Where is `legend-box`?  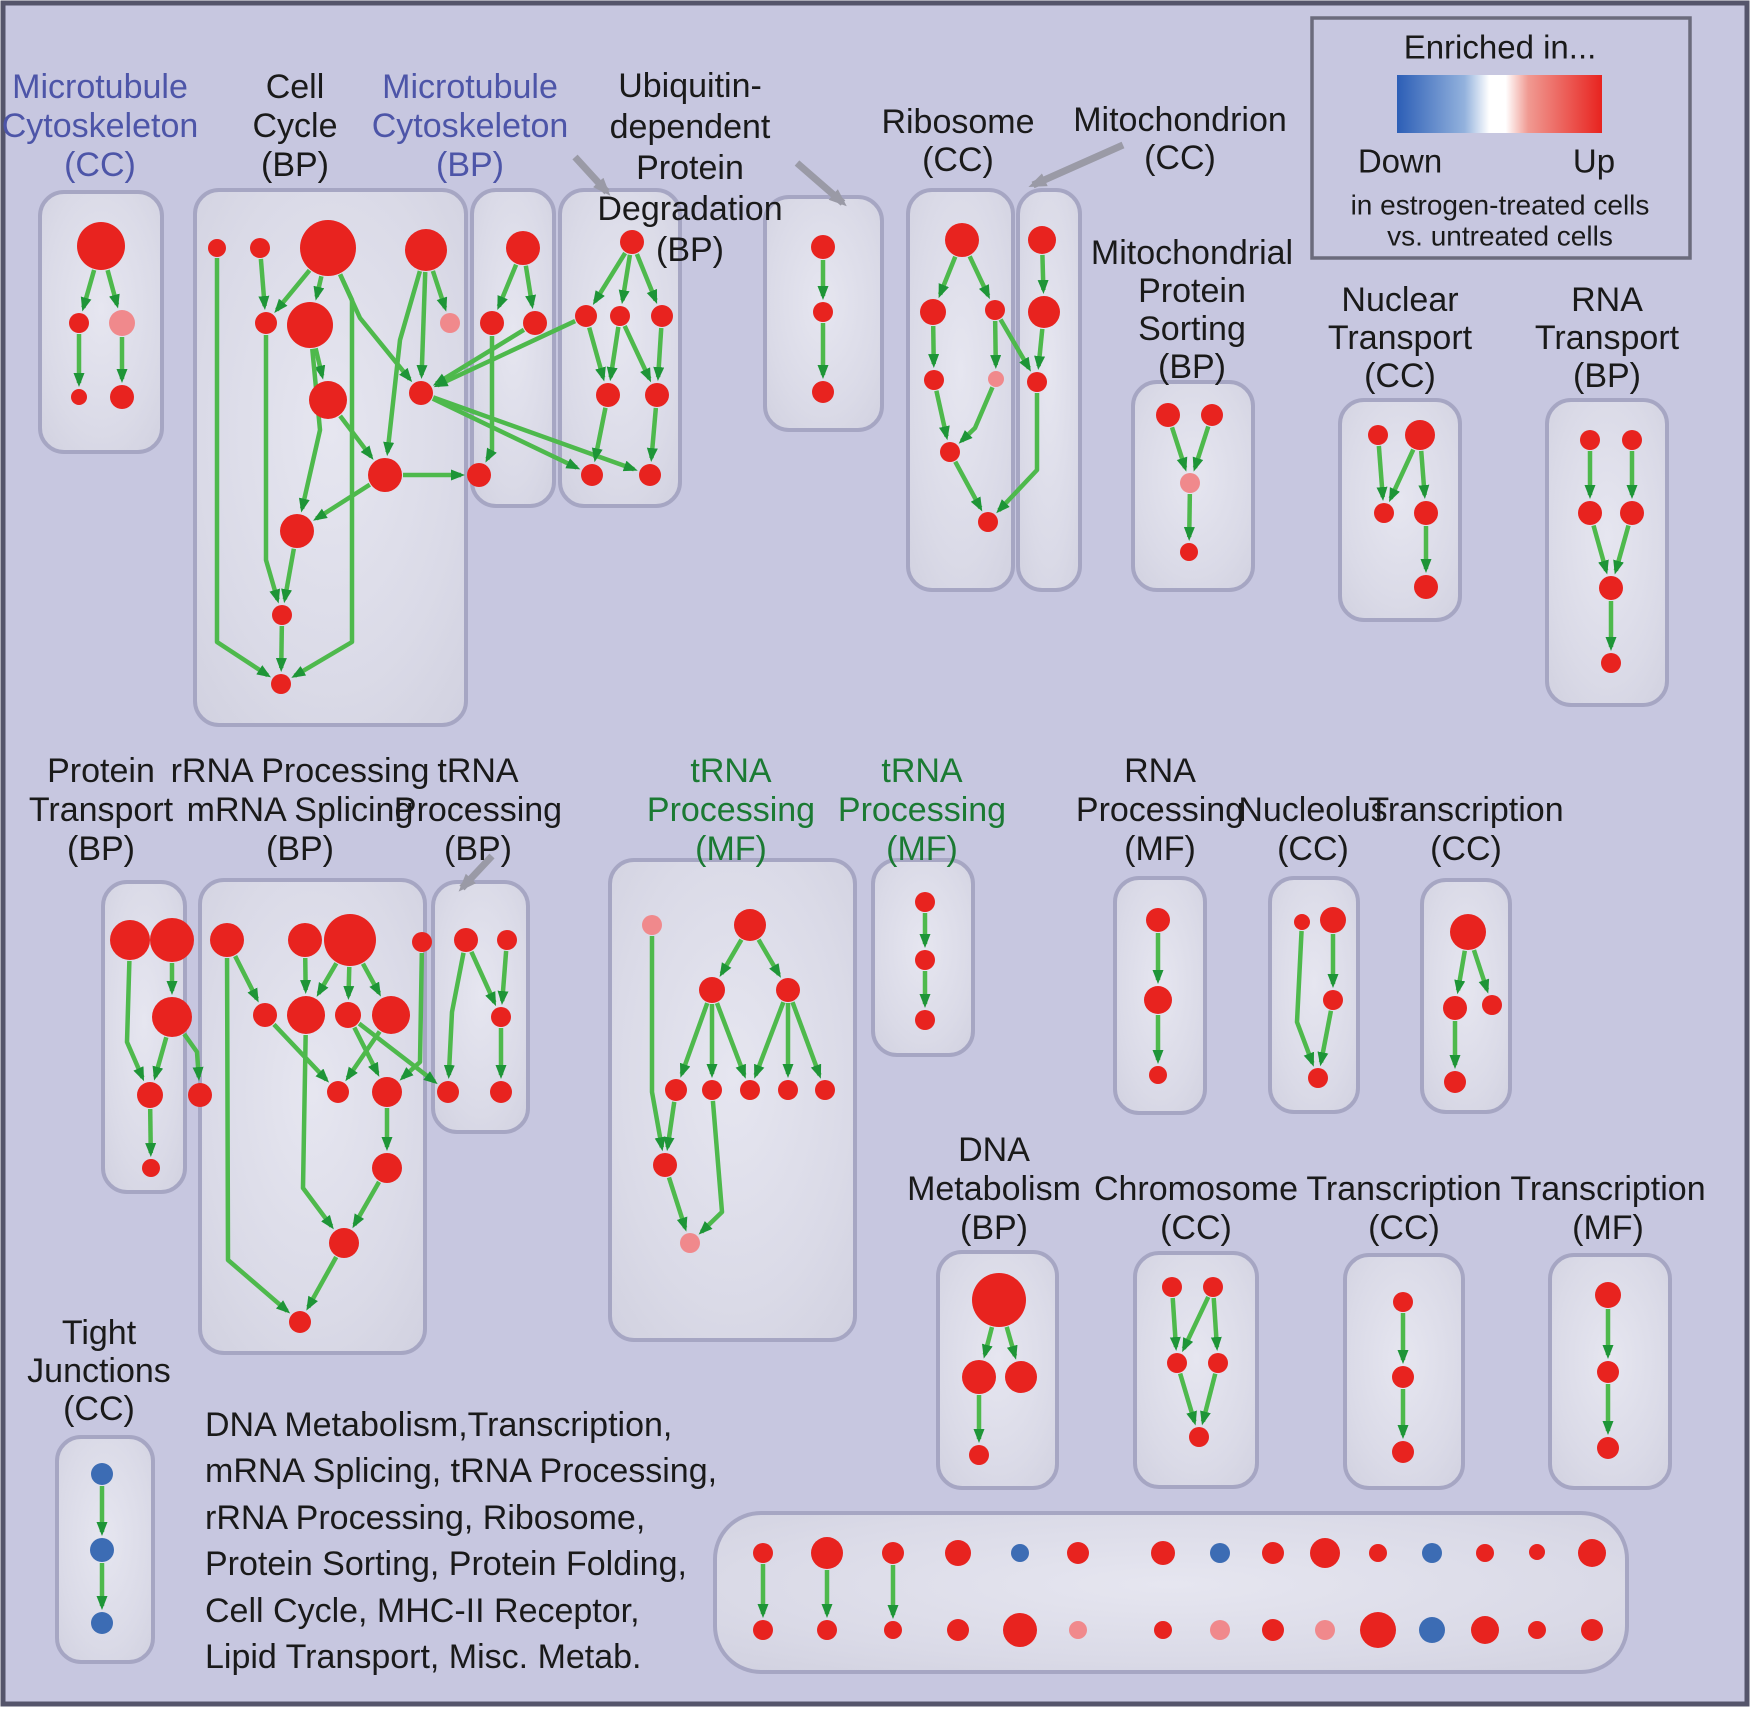 legend-box is located at coordinates (1501, 138).